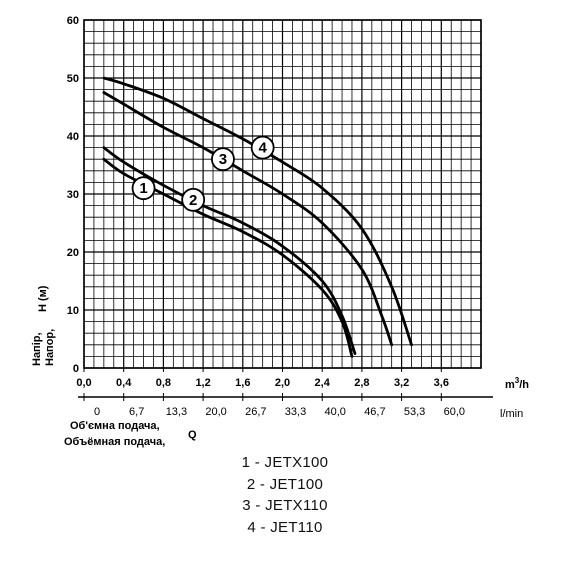 Image resolution: width=570 pixels, height=568 pixels. I want to click on x-tick-label-m3h: 0,0, so click(83, 383).